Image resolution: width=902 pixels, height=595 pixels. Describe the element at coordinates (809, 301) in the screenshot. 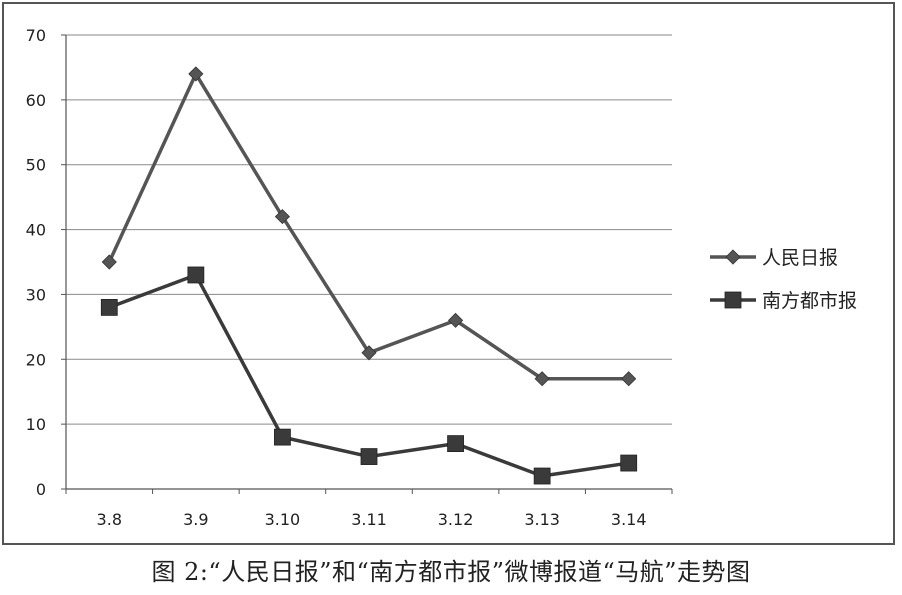

I see `legend-label-2: 南方都市报` at that location.